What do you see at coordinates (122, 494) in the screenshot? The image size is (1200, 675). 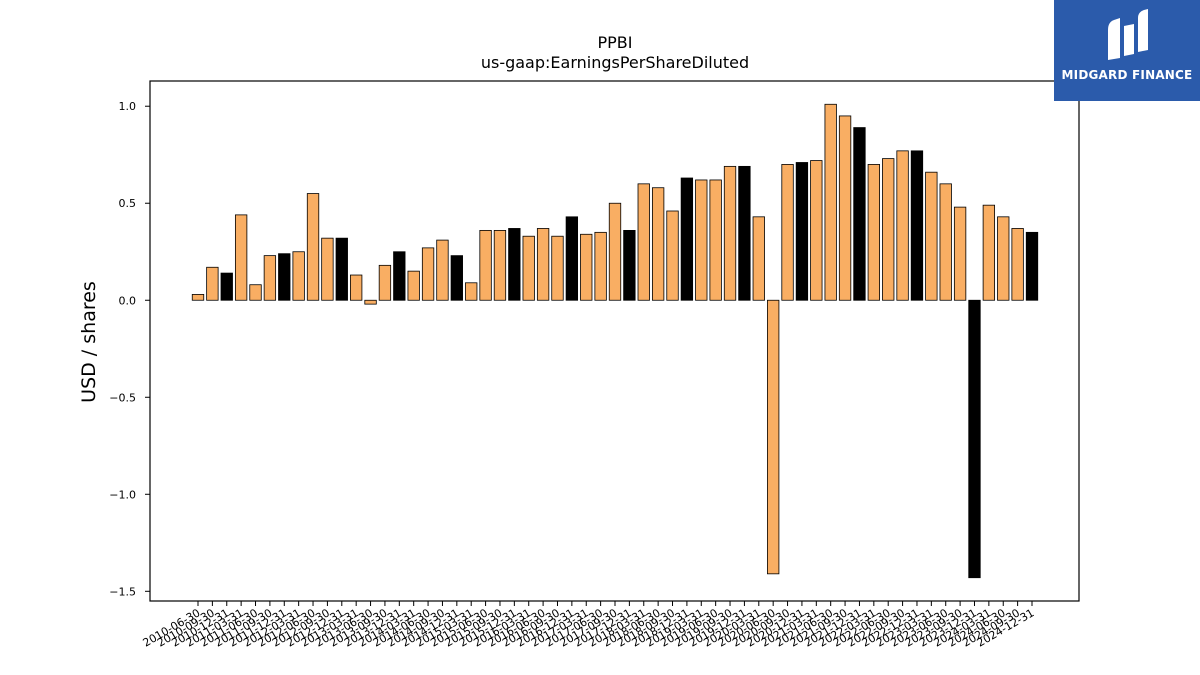 I see `y-tick-label: −1.0` at bounding box center [122, 494].